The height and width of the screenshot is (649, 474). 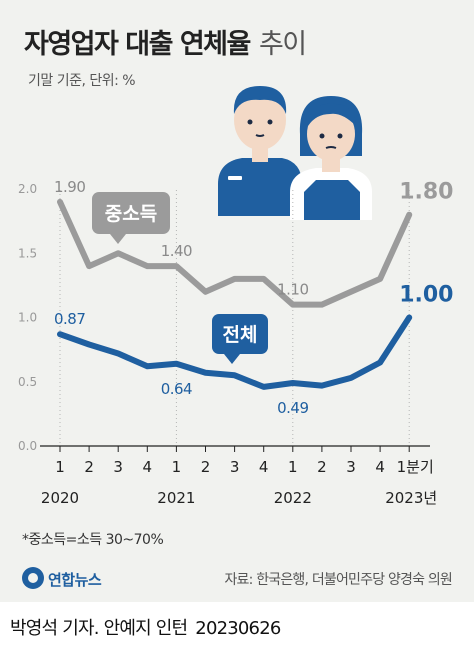 I want to click on year-label: 2022, so click(x=293, y=498).